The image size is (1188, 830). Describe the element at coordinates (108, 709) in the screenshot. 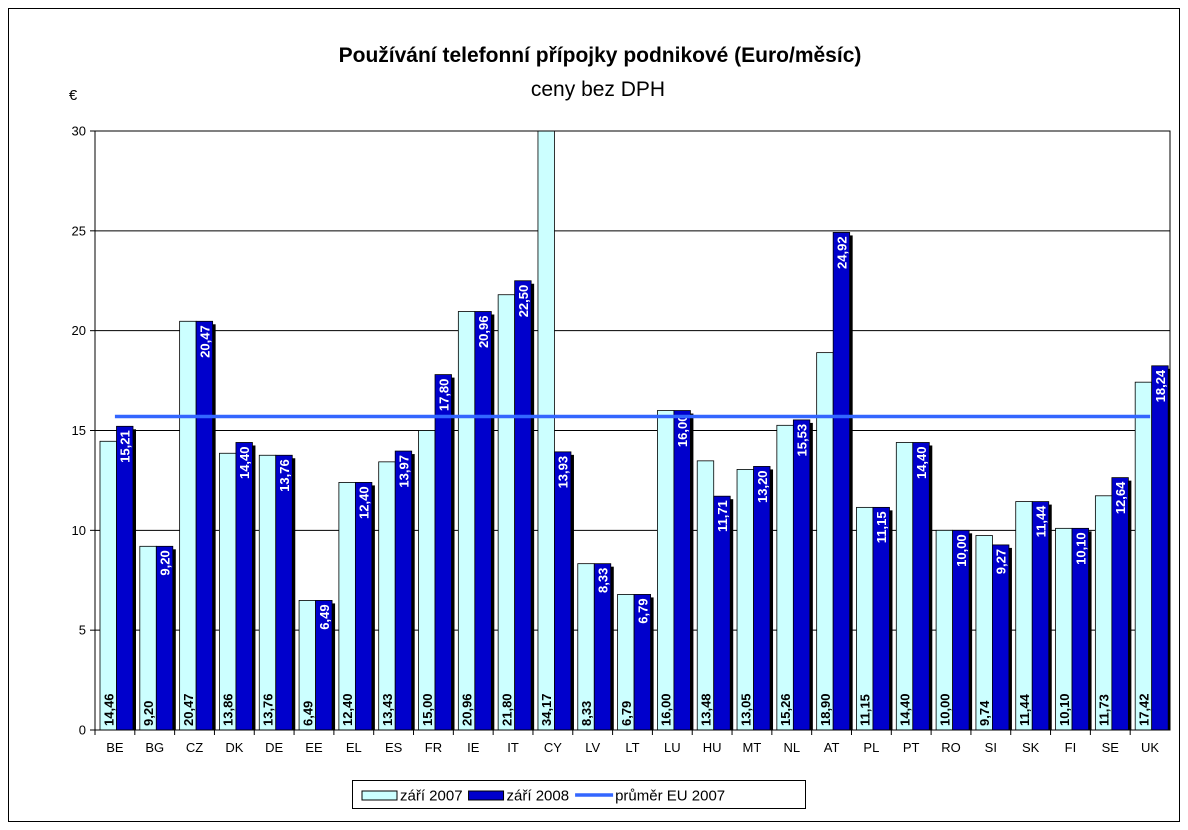

I see `value-label: 14,46` at that location.